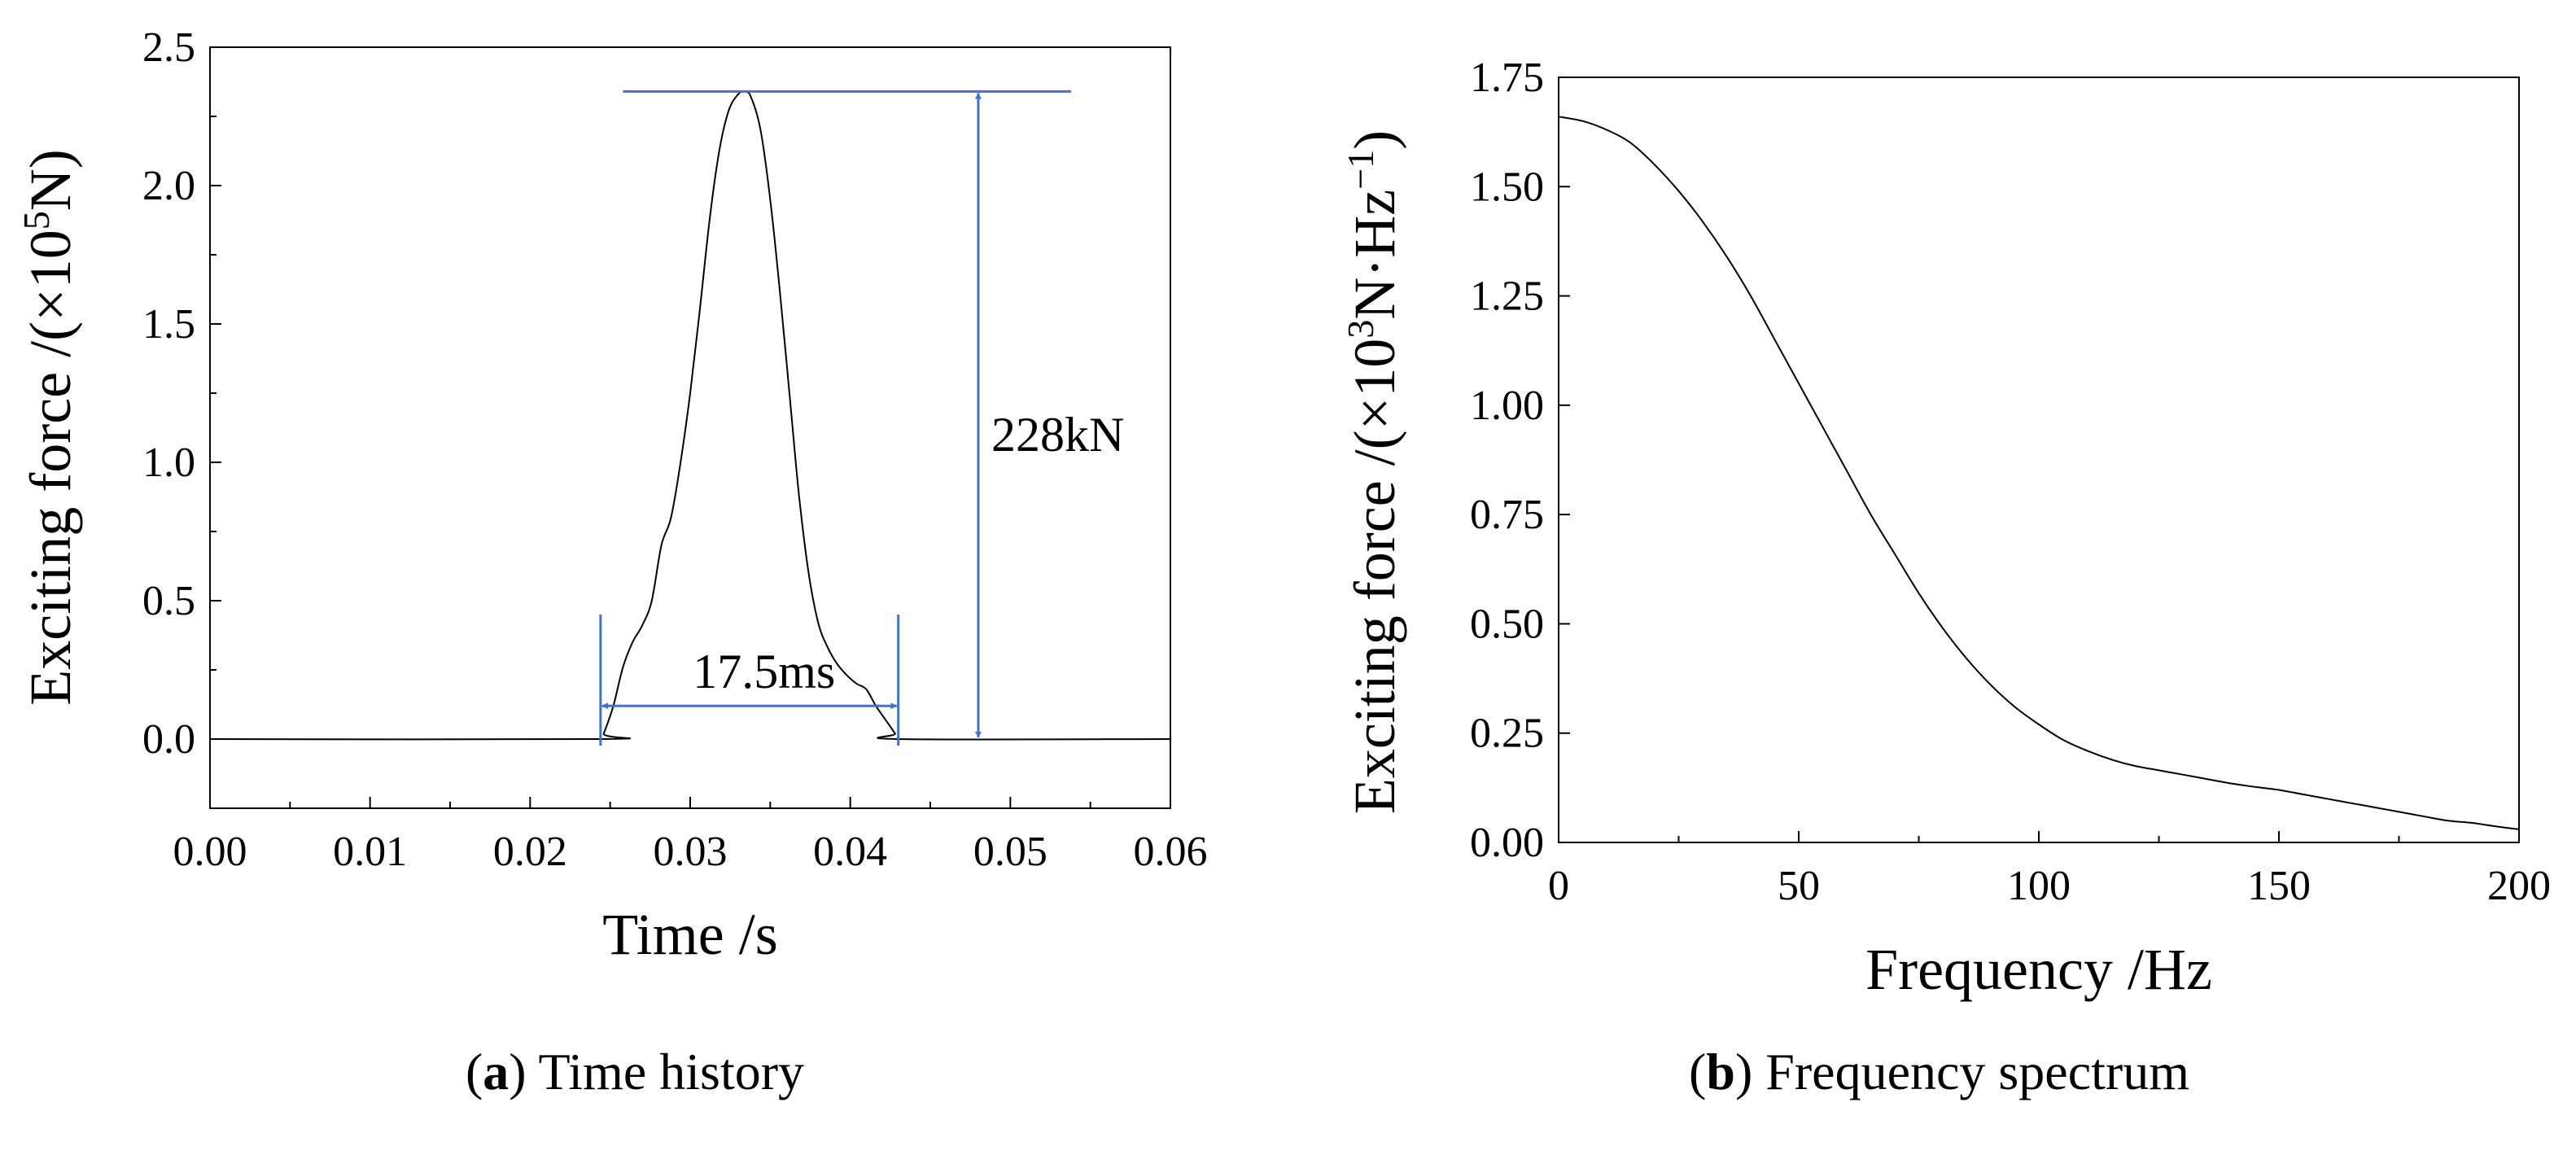 The width and height of the screenshot is (2576, 1155). What do you see at coordinates (1977, 1071) in the screenshot?
I see `caption-b-text: Frequency spectrum` at bounding box center [1977, 1071].